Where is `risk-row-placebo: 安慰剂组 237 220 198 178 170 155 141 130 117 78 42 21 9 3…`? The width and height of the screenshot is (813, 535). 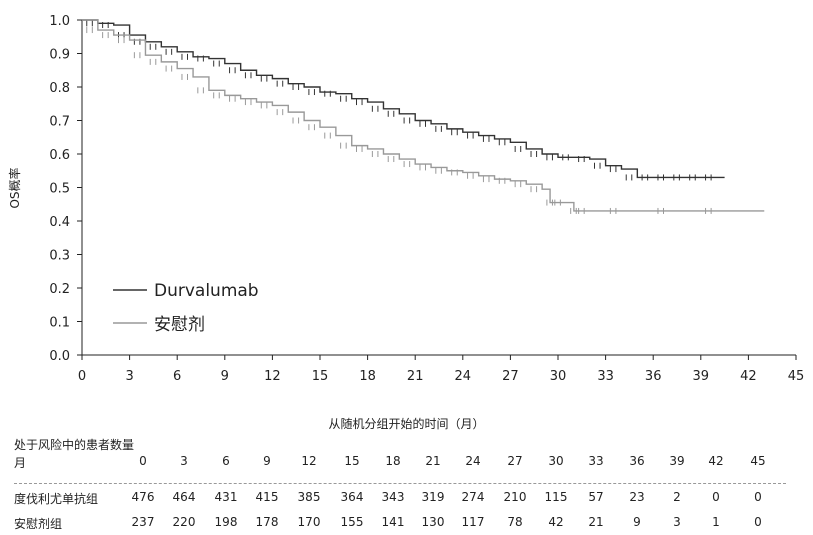
risk-row-placebo: 安慰剂组 237 220 198 178 170 155 141 130 117 78 42 21 9 3… is located at coordinates (409, 523).